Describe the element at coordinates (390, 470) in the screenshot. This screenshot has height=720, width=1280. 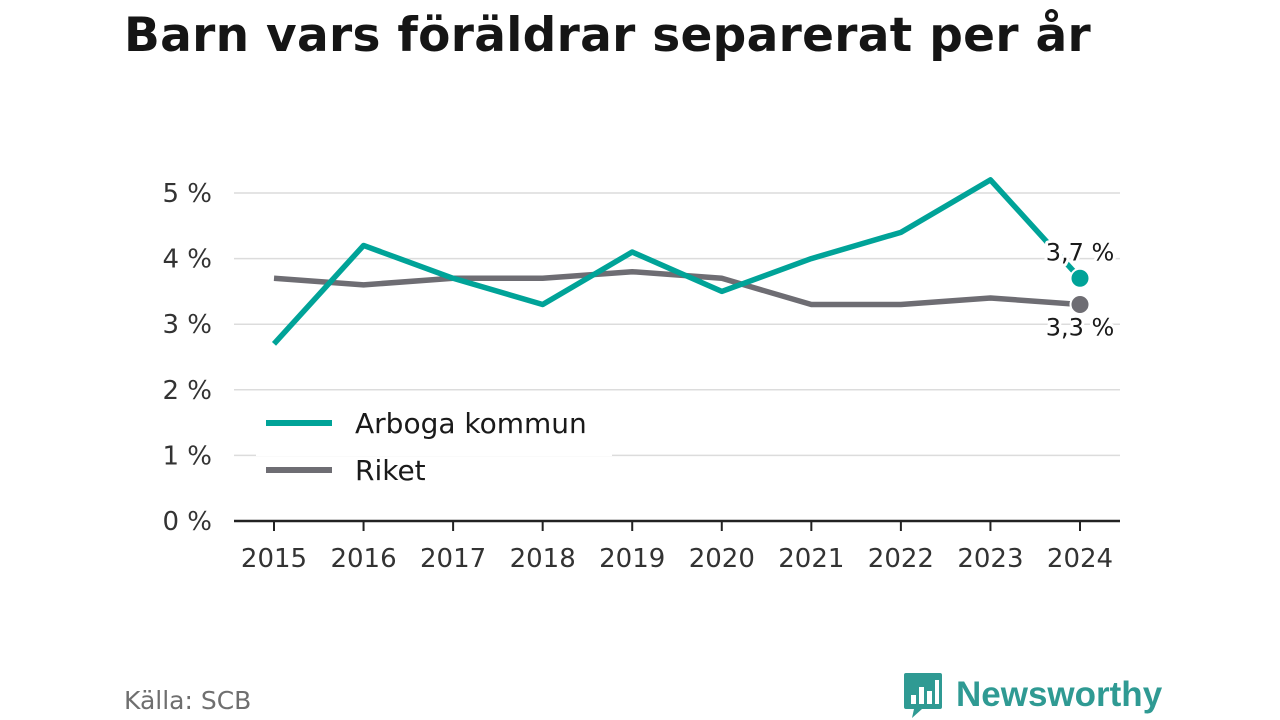
I see `legend-label: Riket` at that location.